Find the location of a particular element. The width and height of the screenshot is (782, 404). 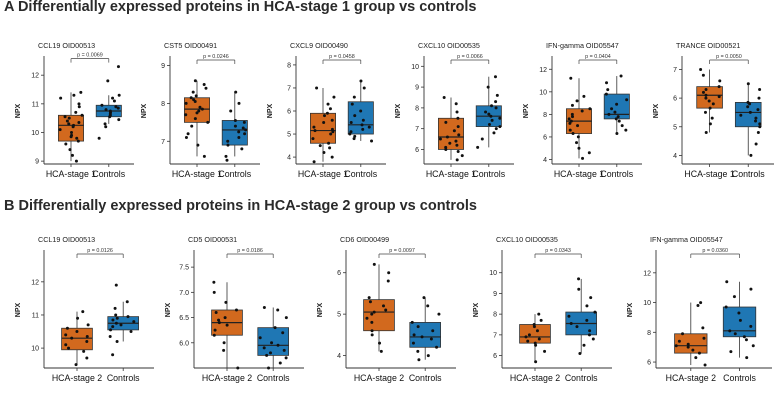

y-tick-label: 5 is located at coordinates (289, 135).